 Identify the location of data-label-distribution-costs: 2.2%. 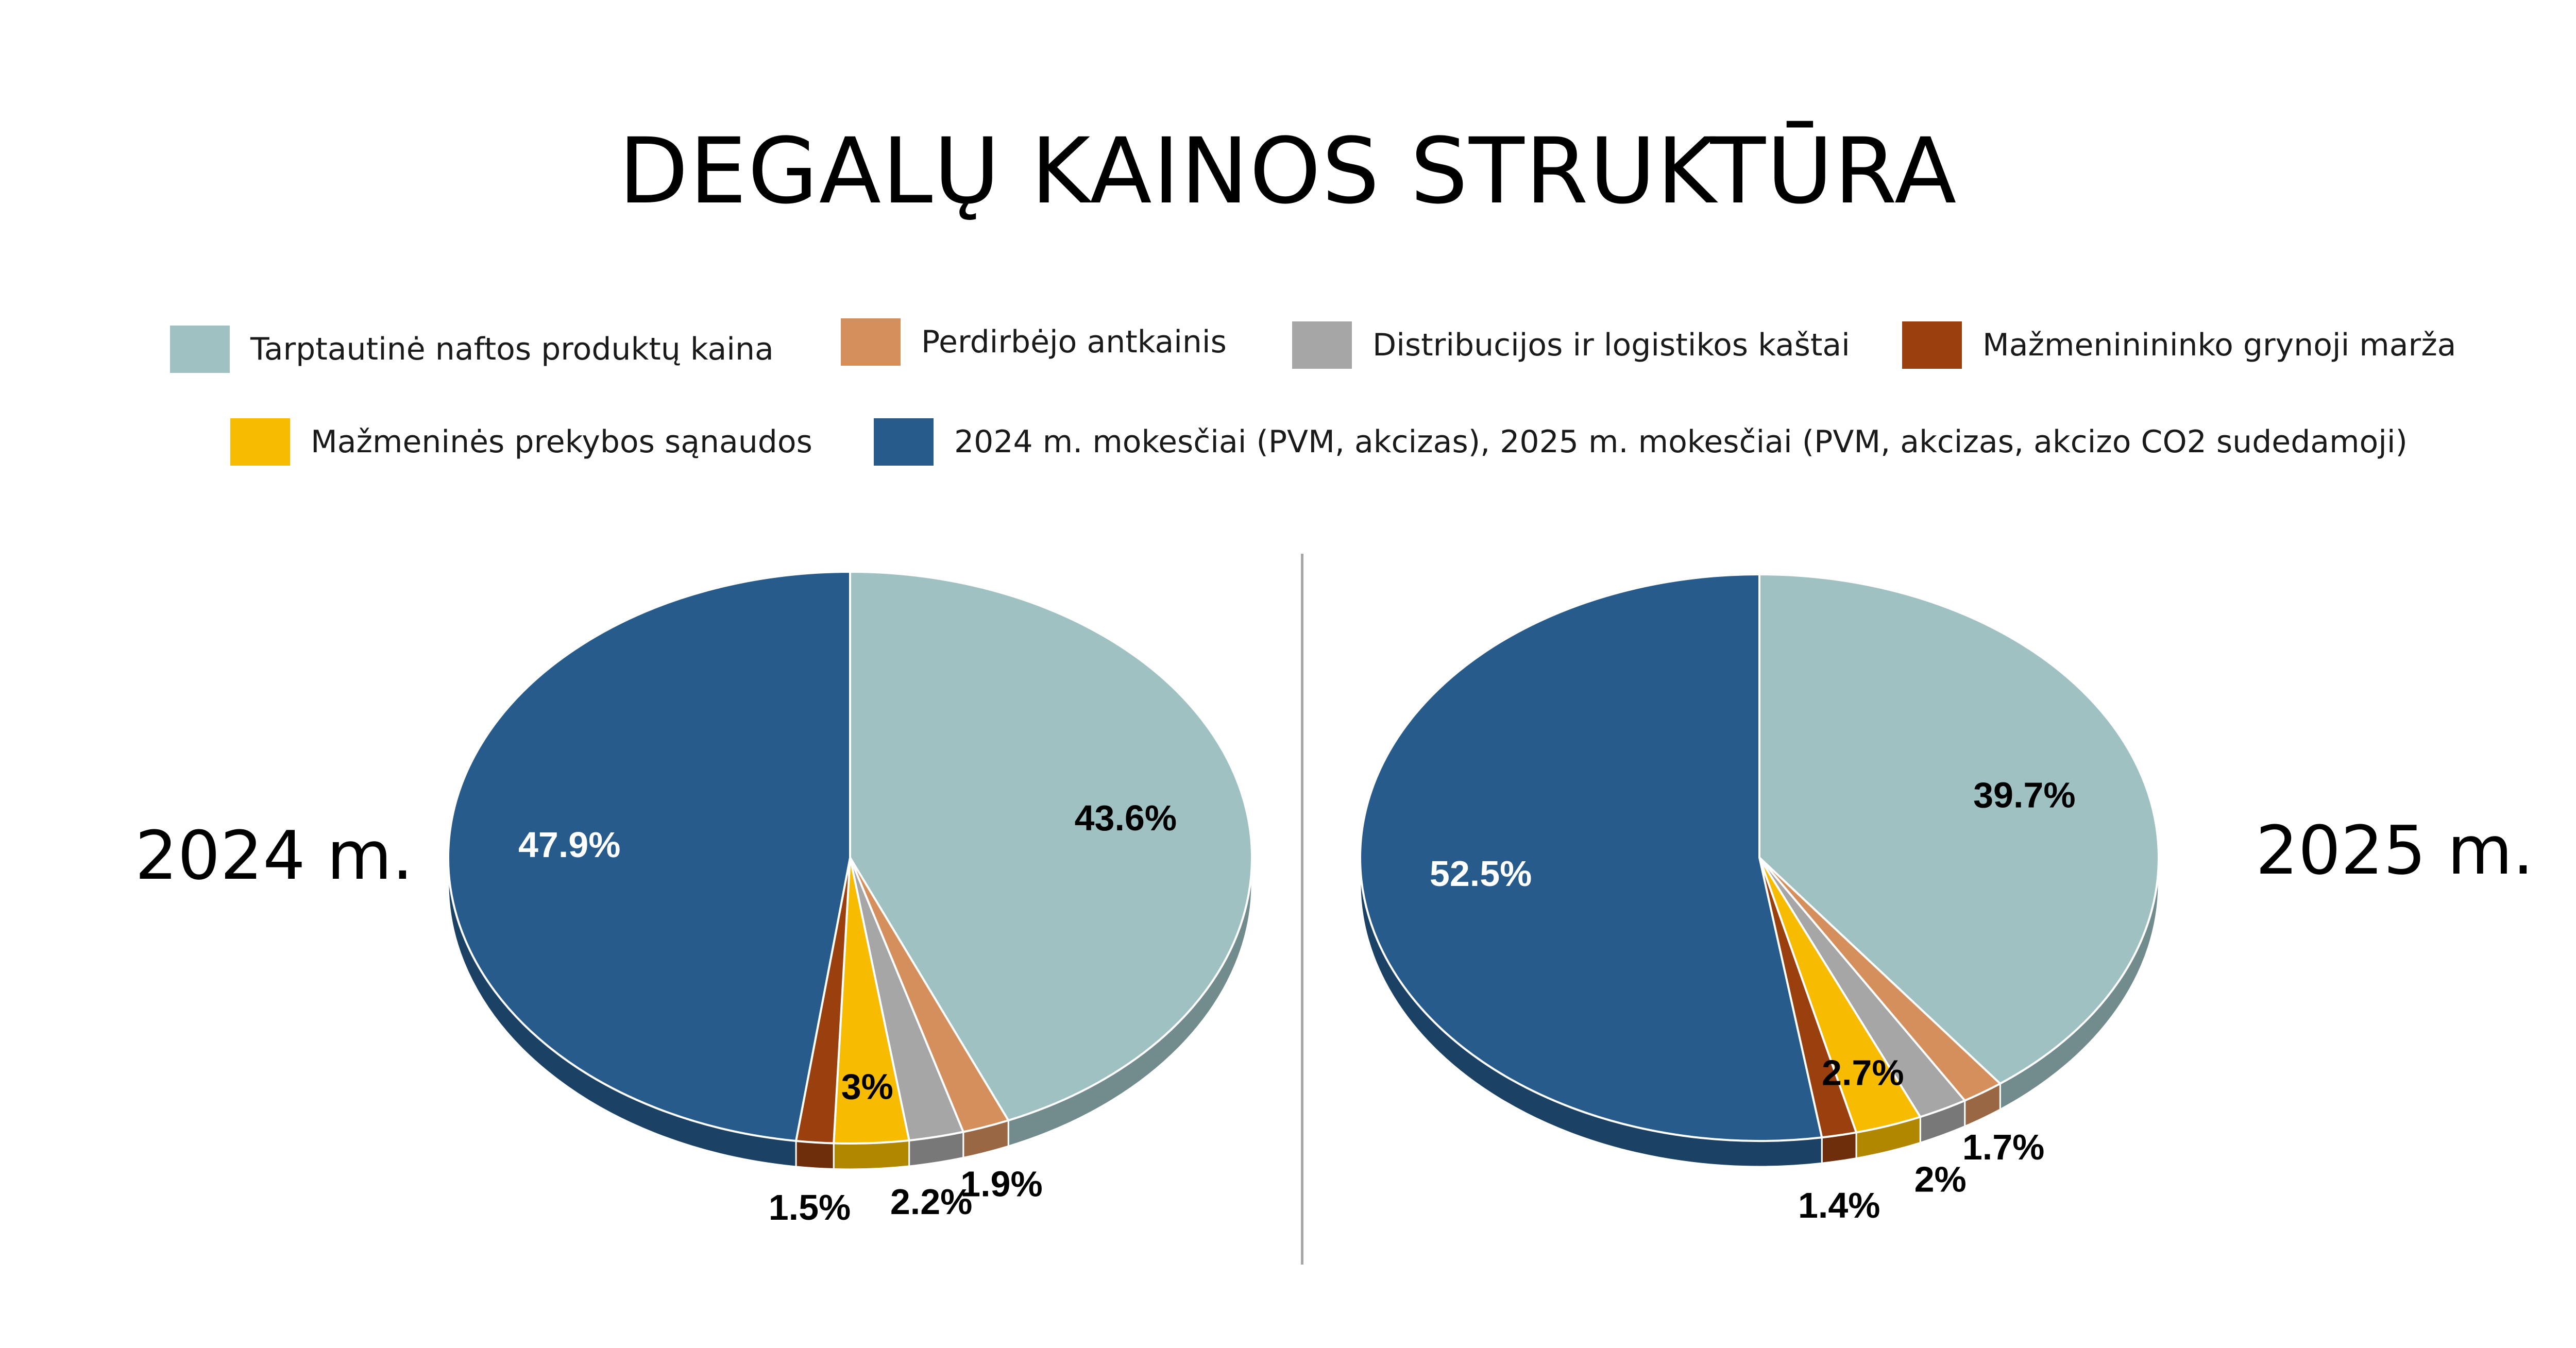
(932, 1202).